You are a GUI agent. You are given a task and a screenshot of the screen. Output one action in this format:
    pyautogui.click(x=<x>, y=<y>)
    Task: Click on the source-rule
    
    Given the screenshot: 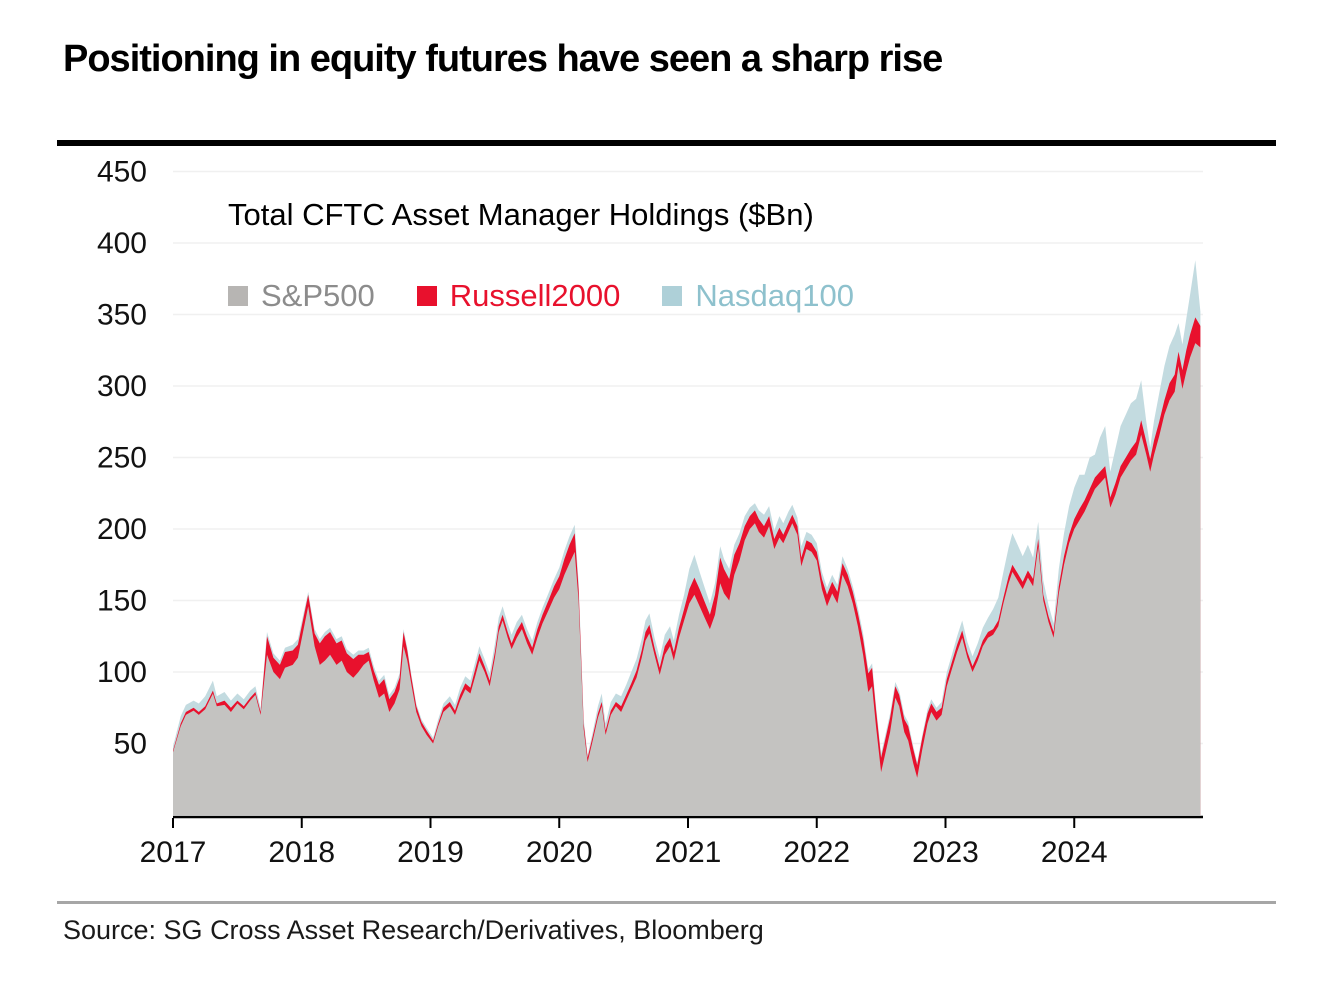 What is the action you would take?
    pyautogui.click(x=666, y=902)
    